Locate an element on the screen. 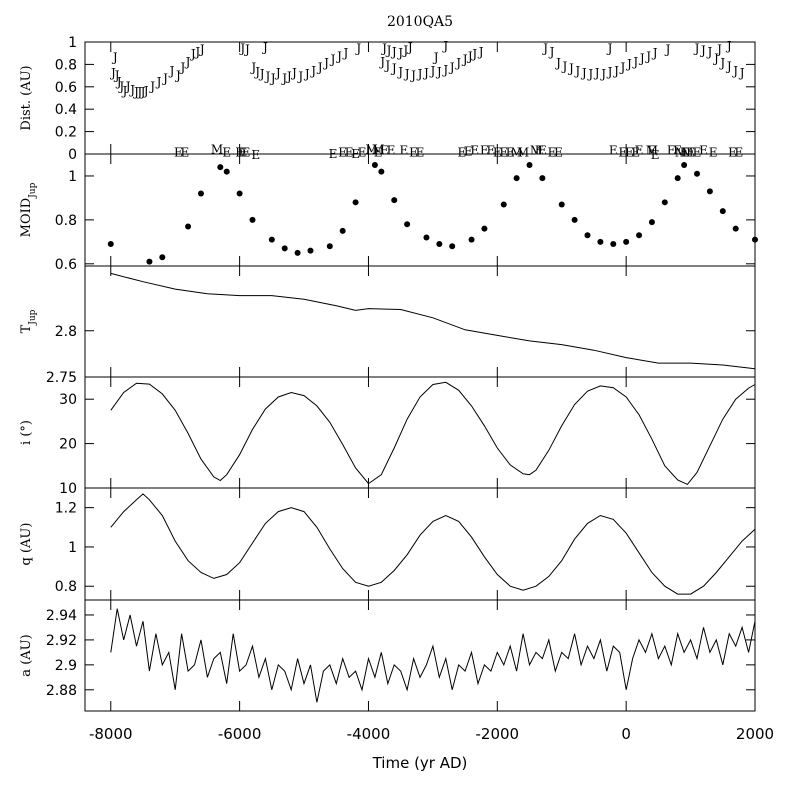  y-axis-label-inc: i (°) is located at coordinates (26, 432).